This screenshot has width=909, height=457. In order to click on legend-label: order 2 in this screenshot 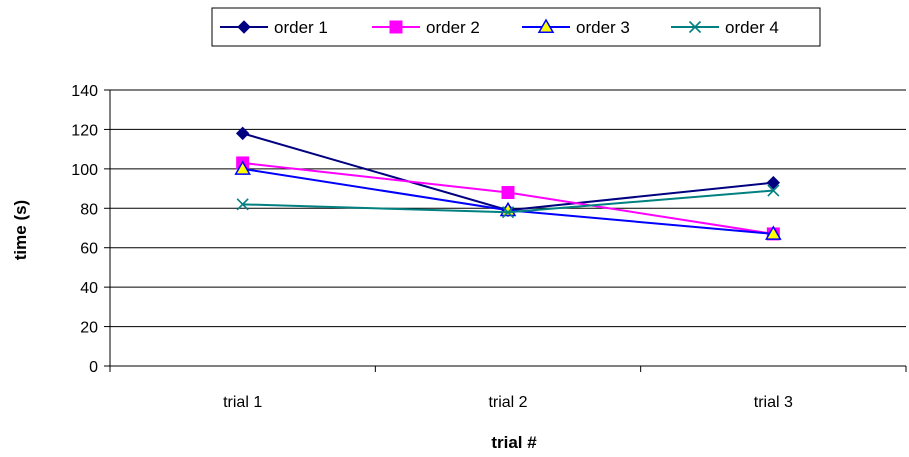, I will do `click(453, 27)`.